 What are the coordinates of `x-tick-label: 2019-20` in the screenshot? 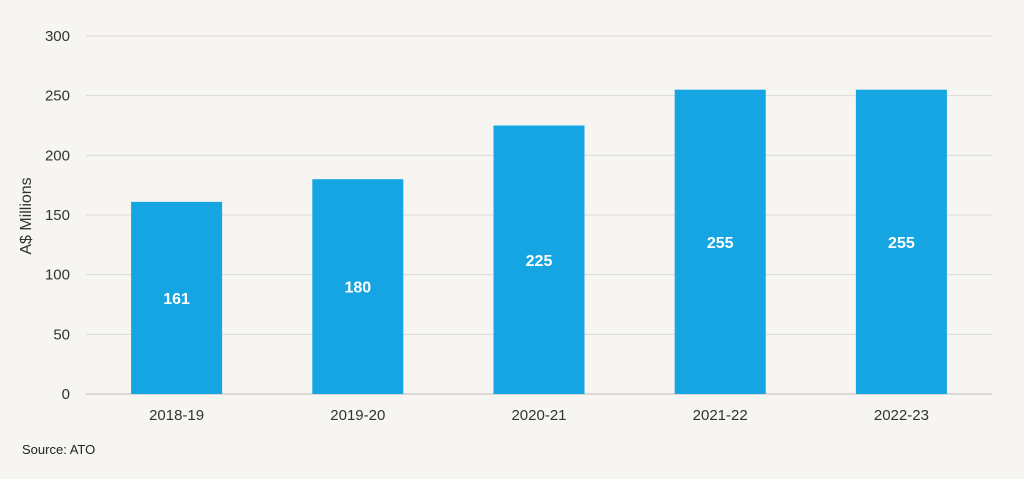 It's located at (357, 415).